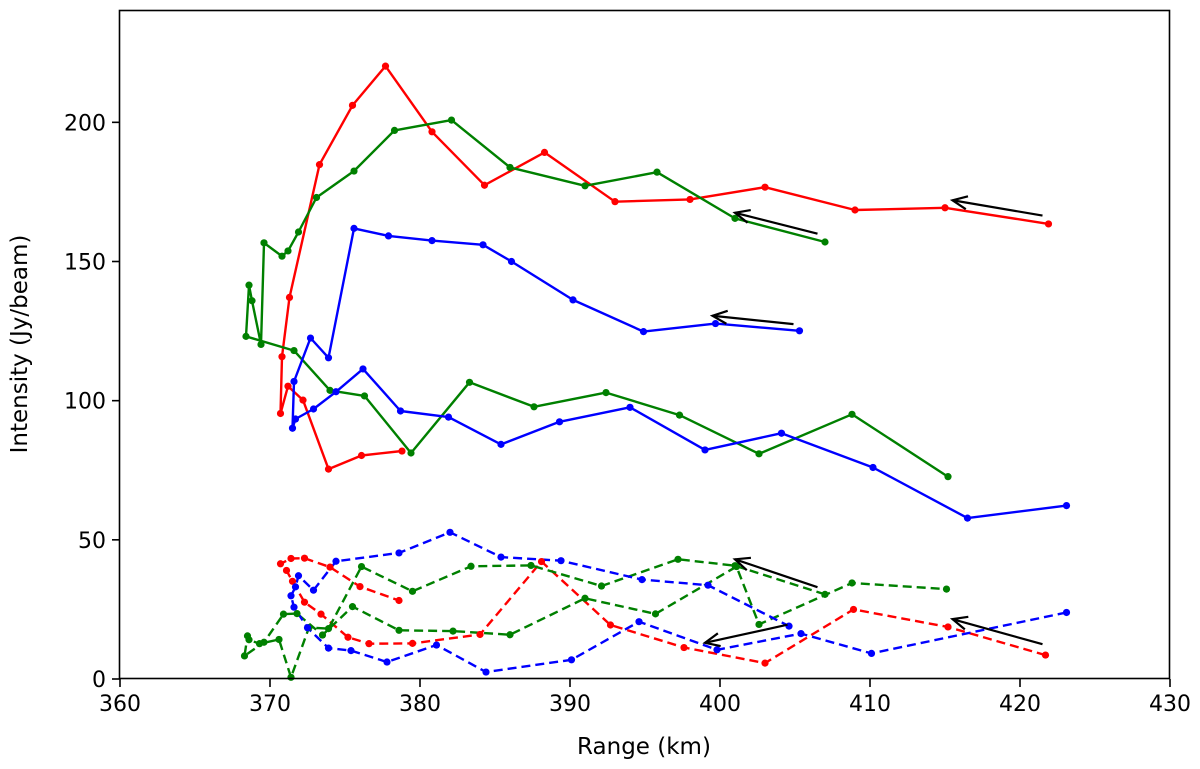  What do you see at coordinates (120, 704) in the screenshot?
I see `x-tick-label: 360` at bounding box center [120, 704].